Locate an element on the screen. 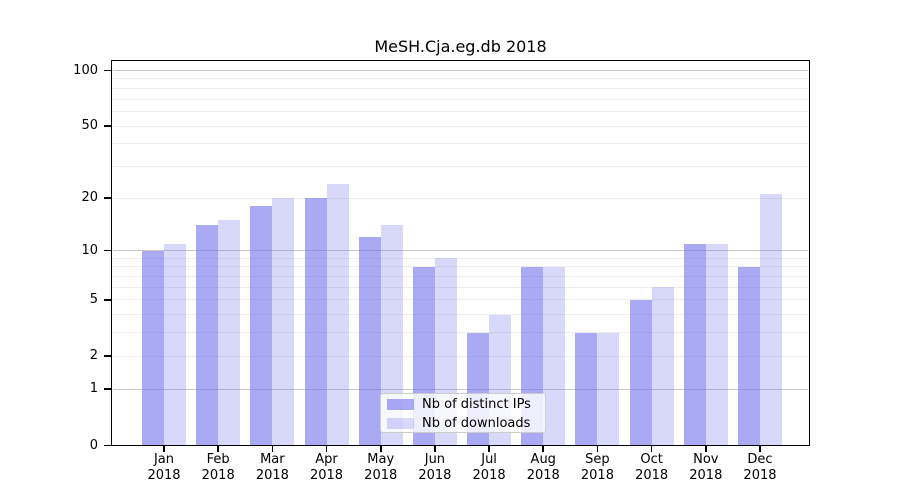  x-tick-label: Oct 2018 is located at coordinates (652, 467).